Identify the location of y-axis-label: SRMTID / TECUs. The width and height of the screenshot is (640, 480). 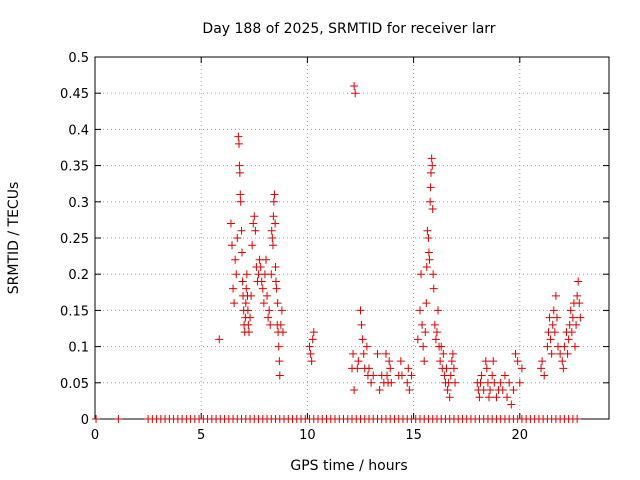
(14, 238).